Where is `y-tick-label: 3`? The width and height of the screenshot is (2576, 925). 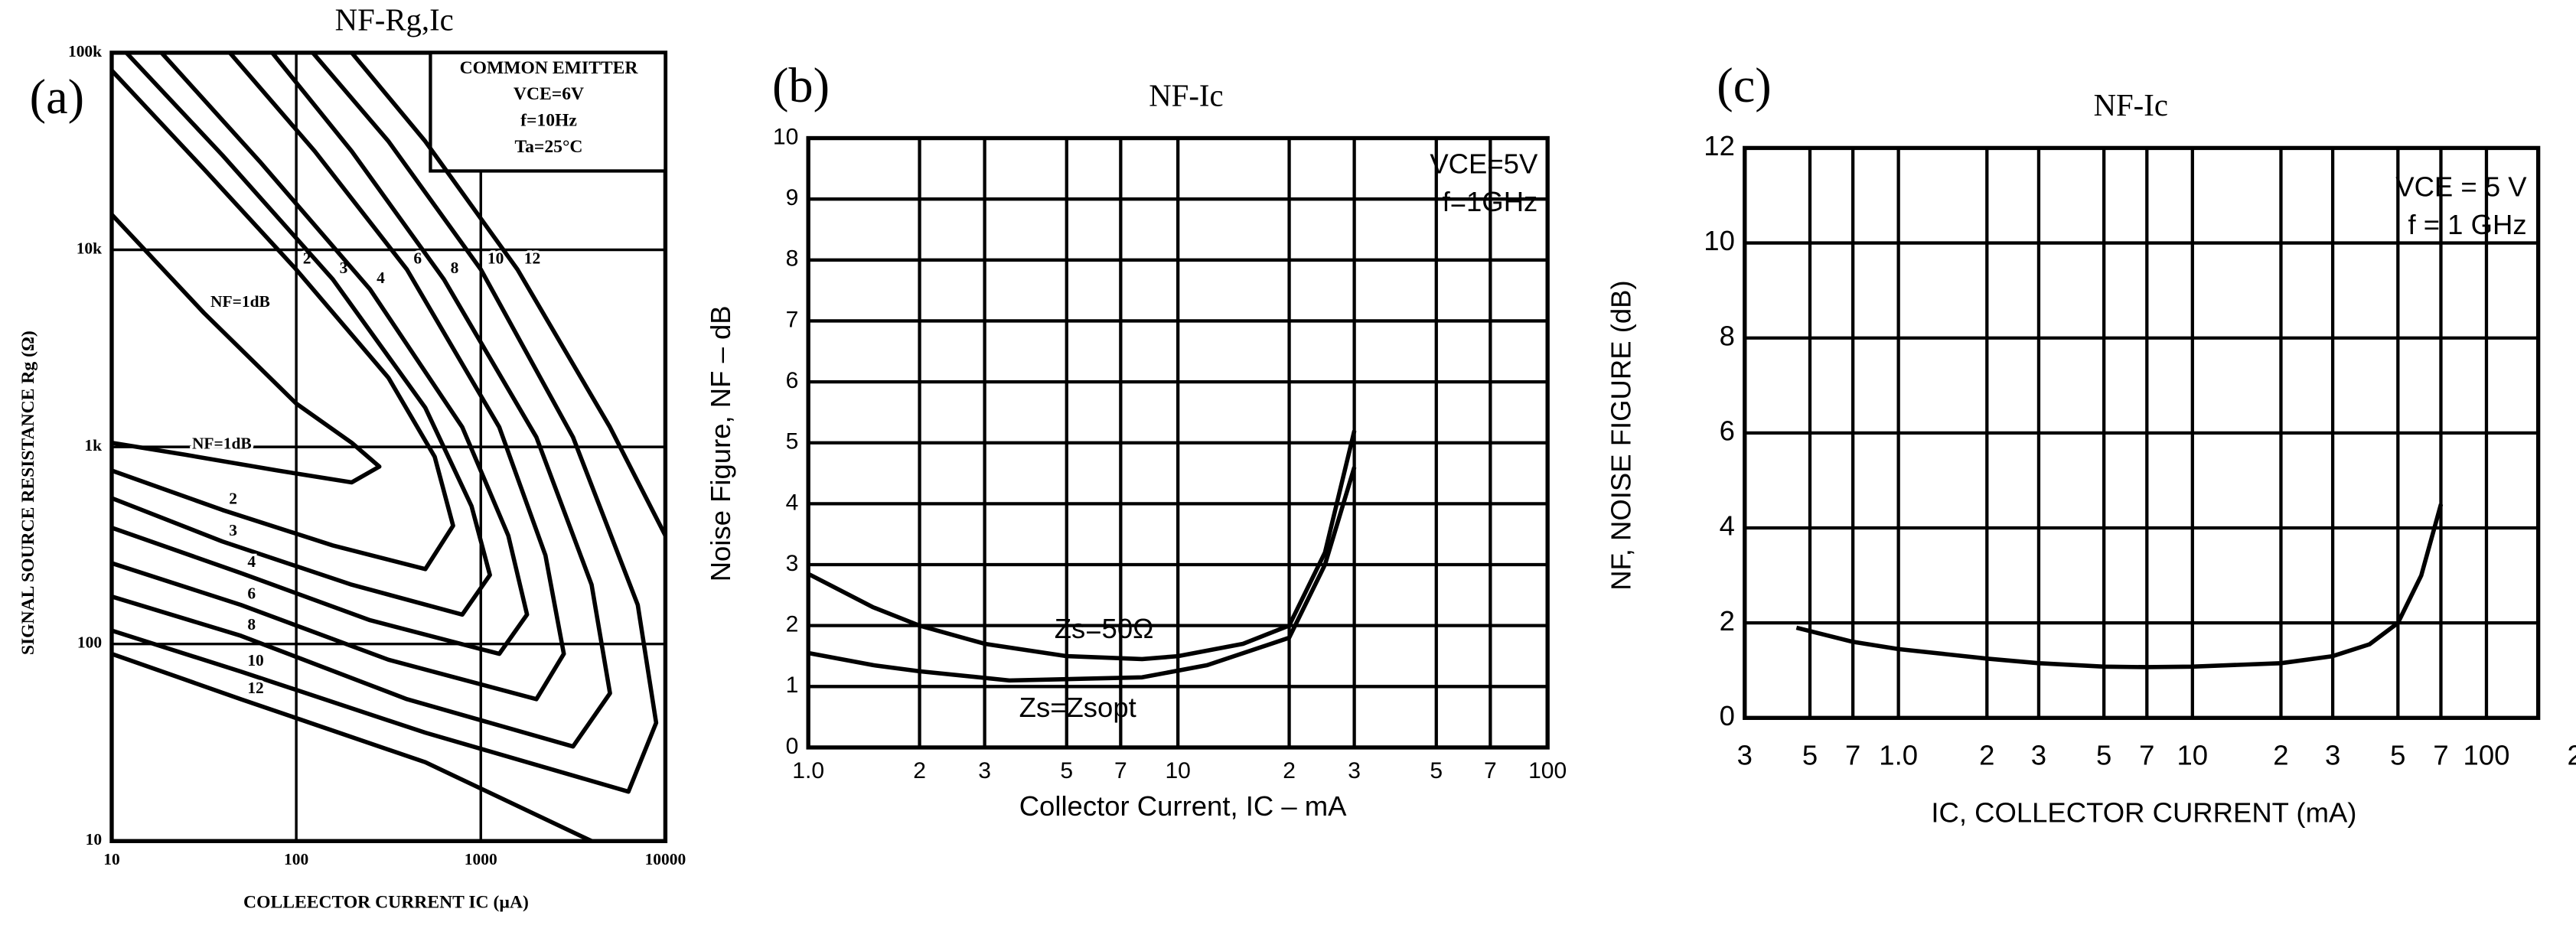 y-tick-label: 3 is located at coordinates (792, 563).